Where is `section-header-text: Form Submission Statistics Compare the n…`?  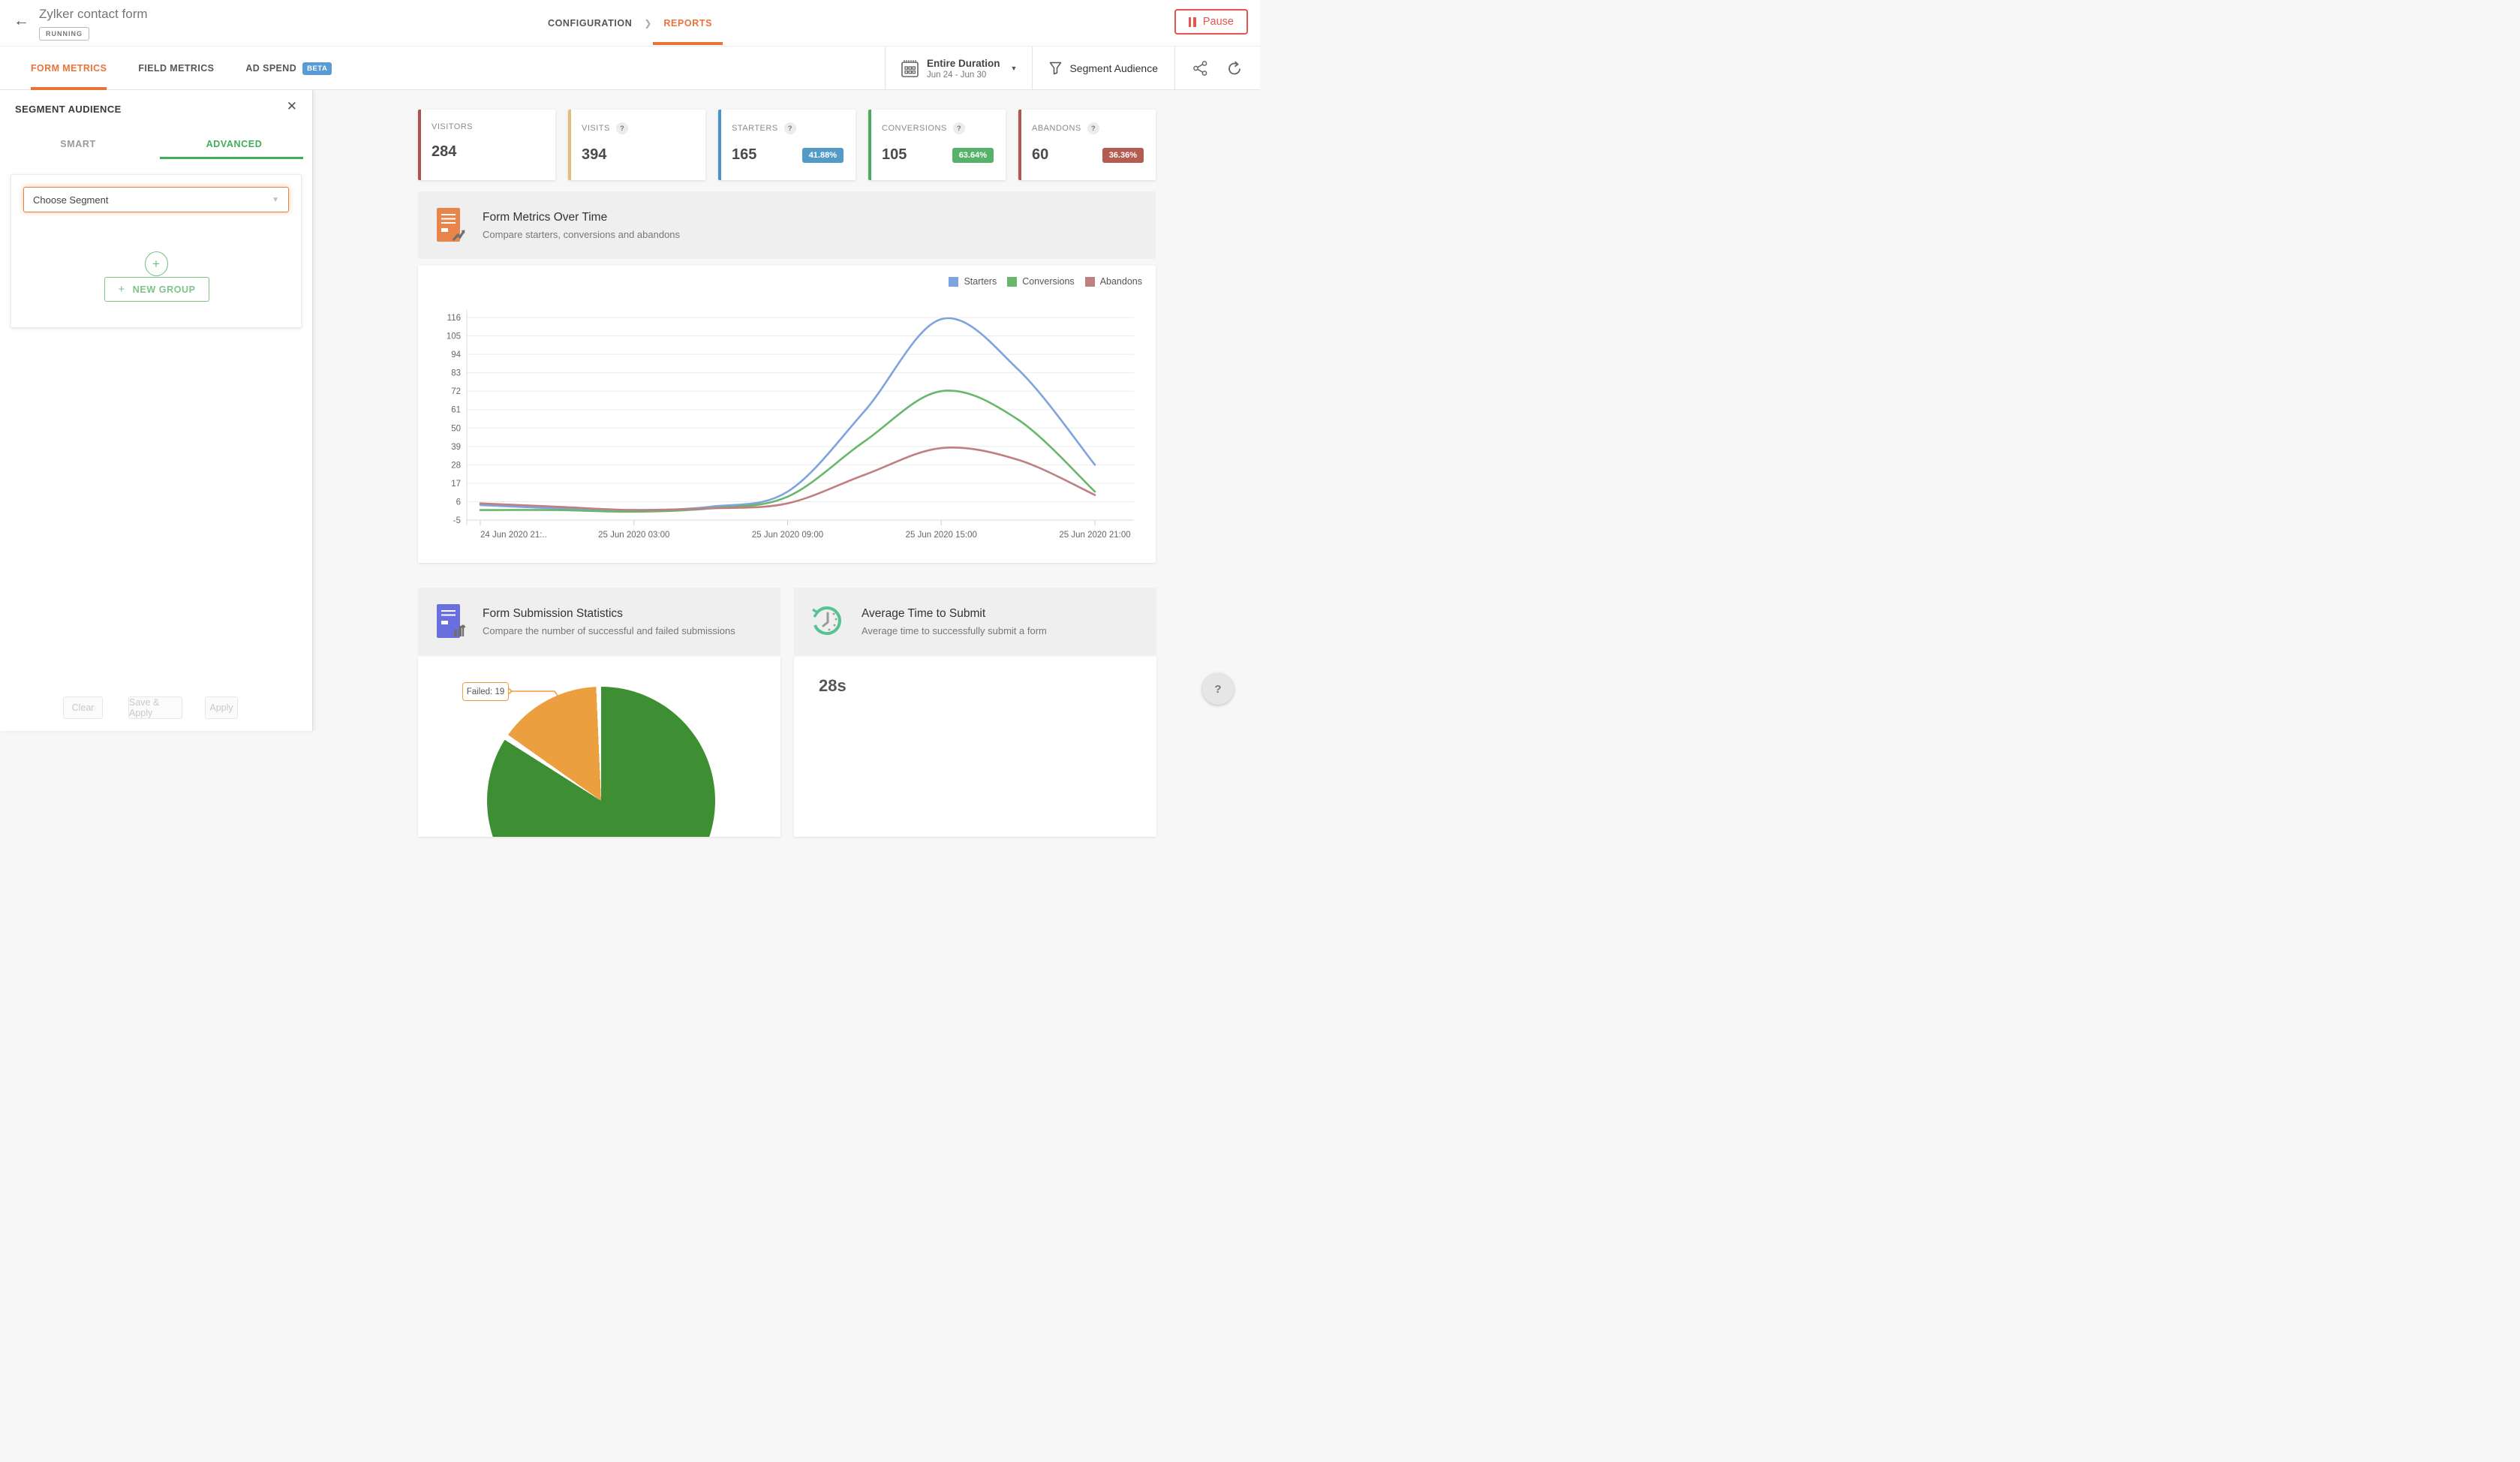
section-header-text: Form Submission Statistics Compare the n… is located at coordinates (609, 621).